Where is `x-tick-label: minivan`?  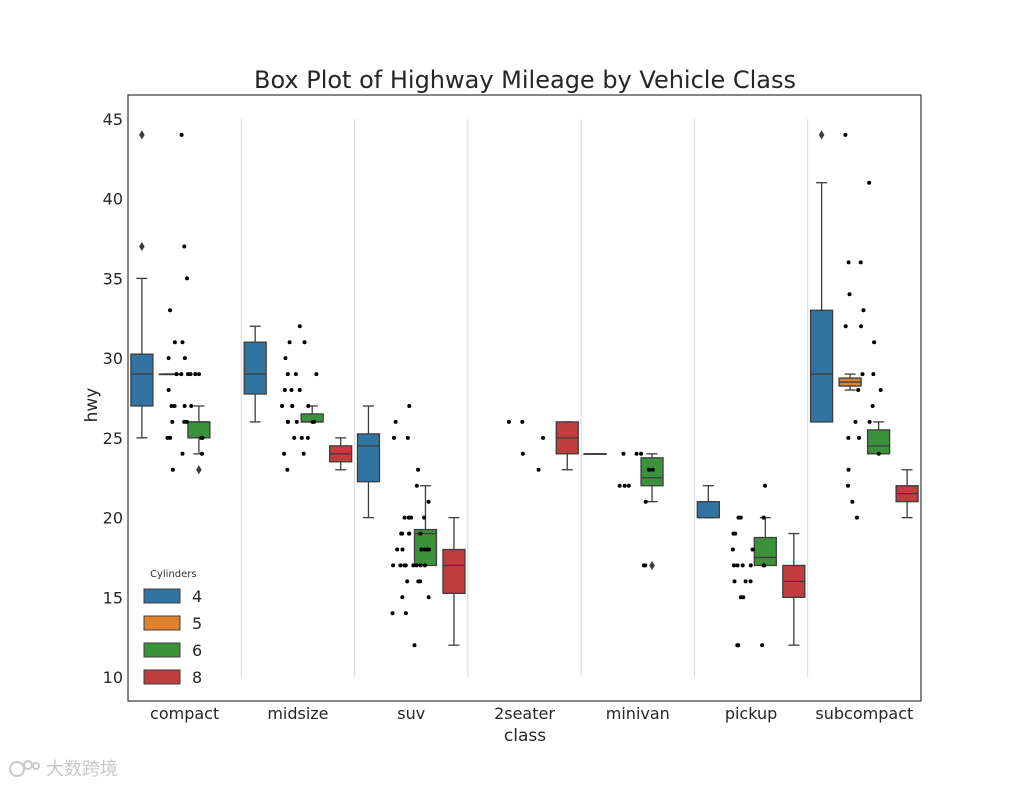
x-tick-label: minivan is located at coordinates (638, 713).